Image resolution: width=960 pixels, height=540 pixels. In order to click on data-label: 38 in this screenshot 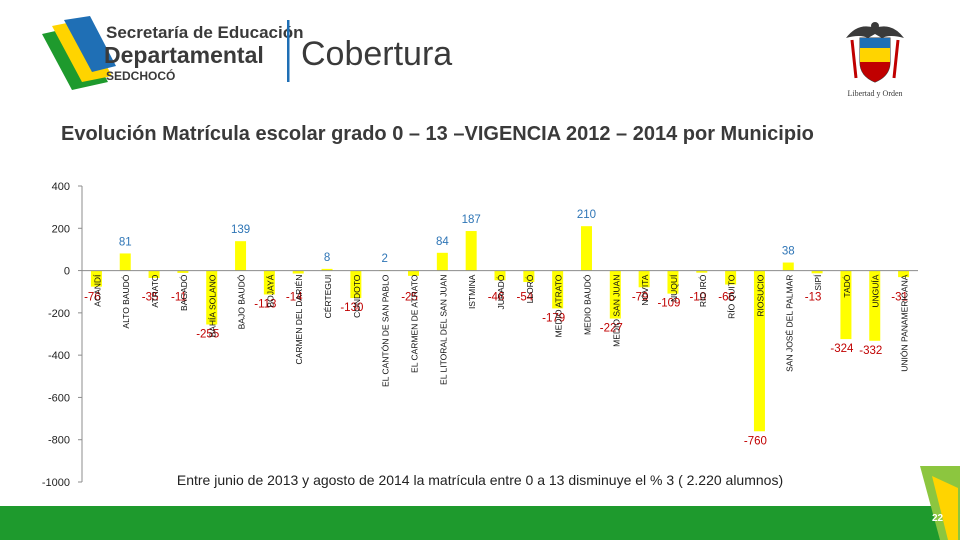, I will do `click(788, 252)`.